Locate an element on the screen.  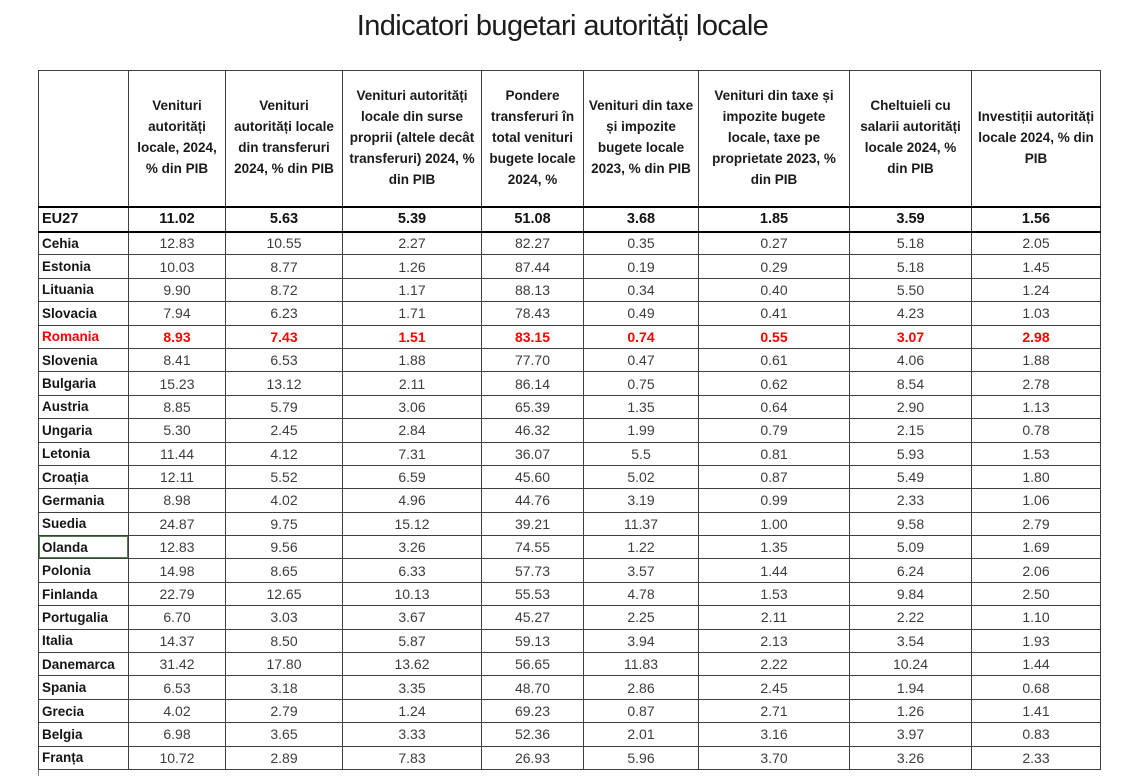
cell: 88.13 is located at coordinates (532, 290).